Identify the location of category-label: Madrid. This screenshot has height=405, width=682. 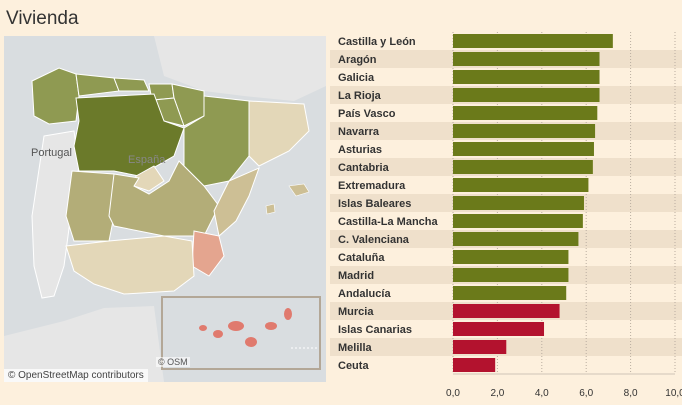
(356, 276).